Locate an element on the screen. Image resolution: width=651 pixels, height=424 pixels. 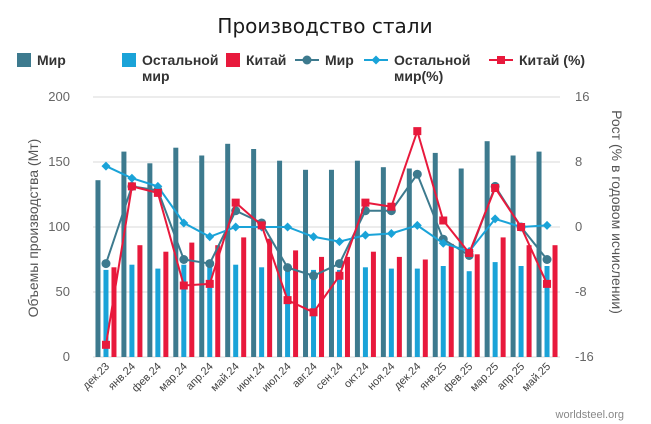
y2-axis-title: Рост (% в годовом исчислении) is located at coordinates (617, 212).